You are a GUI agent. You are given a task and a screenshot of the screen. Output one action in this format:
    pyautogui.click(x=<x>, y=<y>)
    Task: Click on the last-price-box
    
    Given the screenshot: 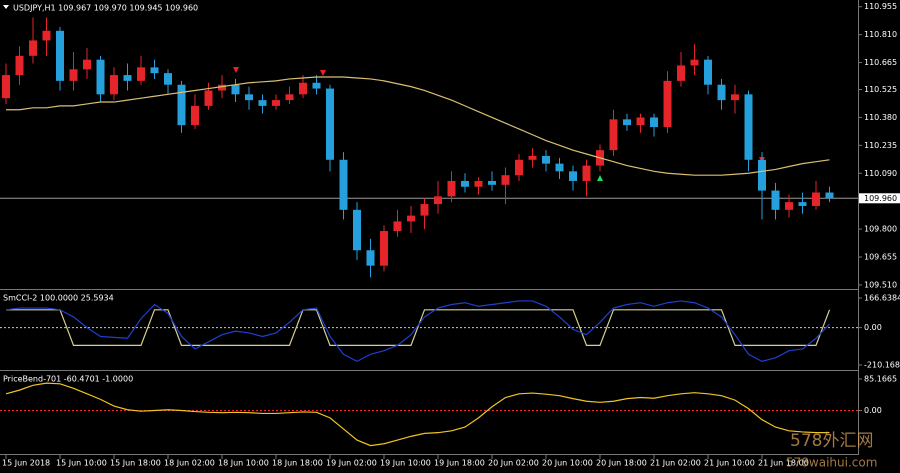 What is the action you would take?
    pyautogui.click(x=879, y=198)
    